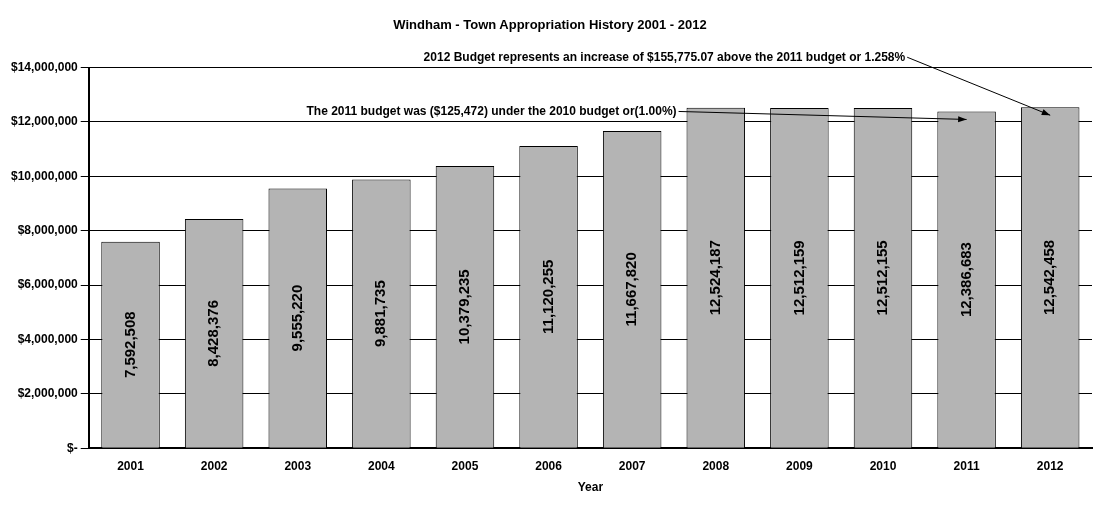  Describe the element at coordinates (45, 175) in the screenshot. I see `y-tick-label: $10,000,000` at that location.